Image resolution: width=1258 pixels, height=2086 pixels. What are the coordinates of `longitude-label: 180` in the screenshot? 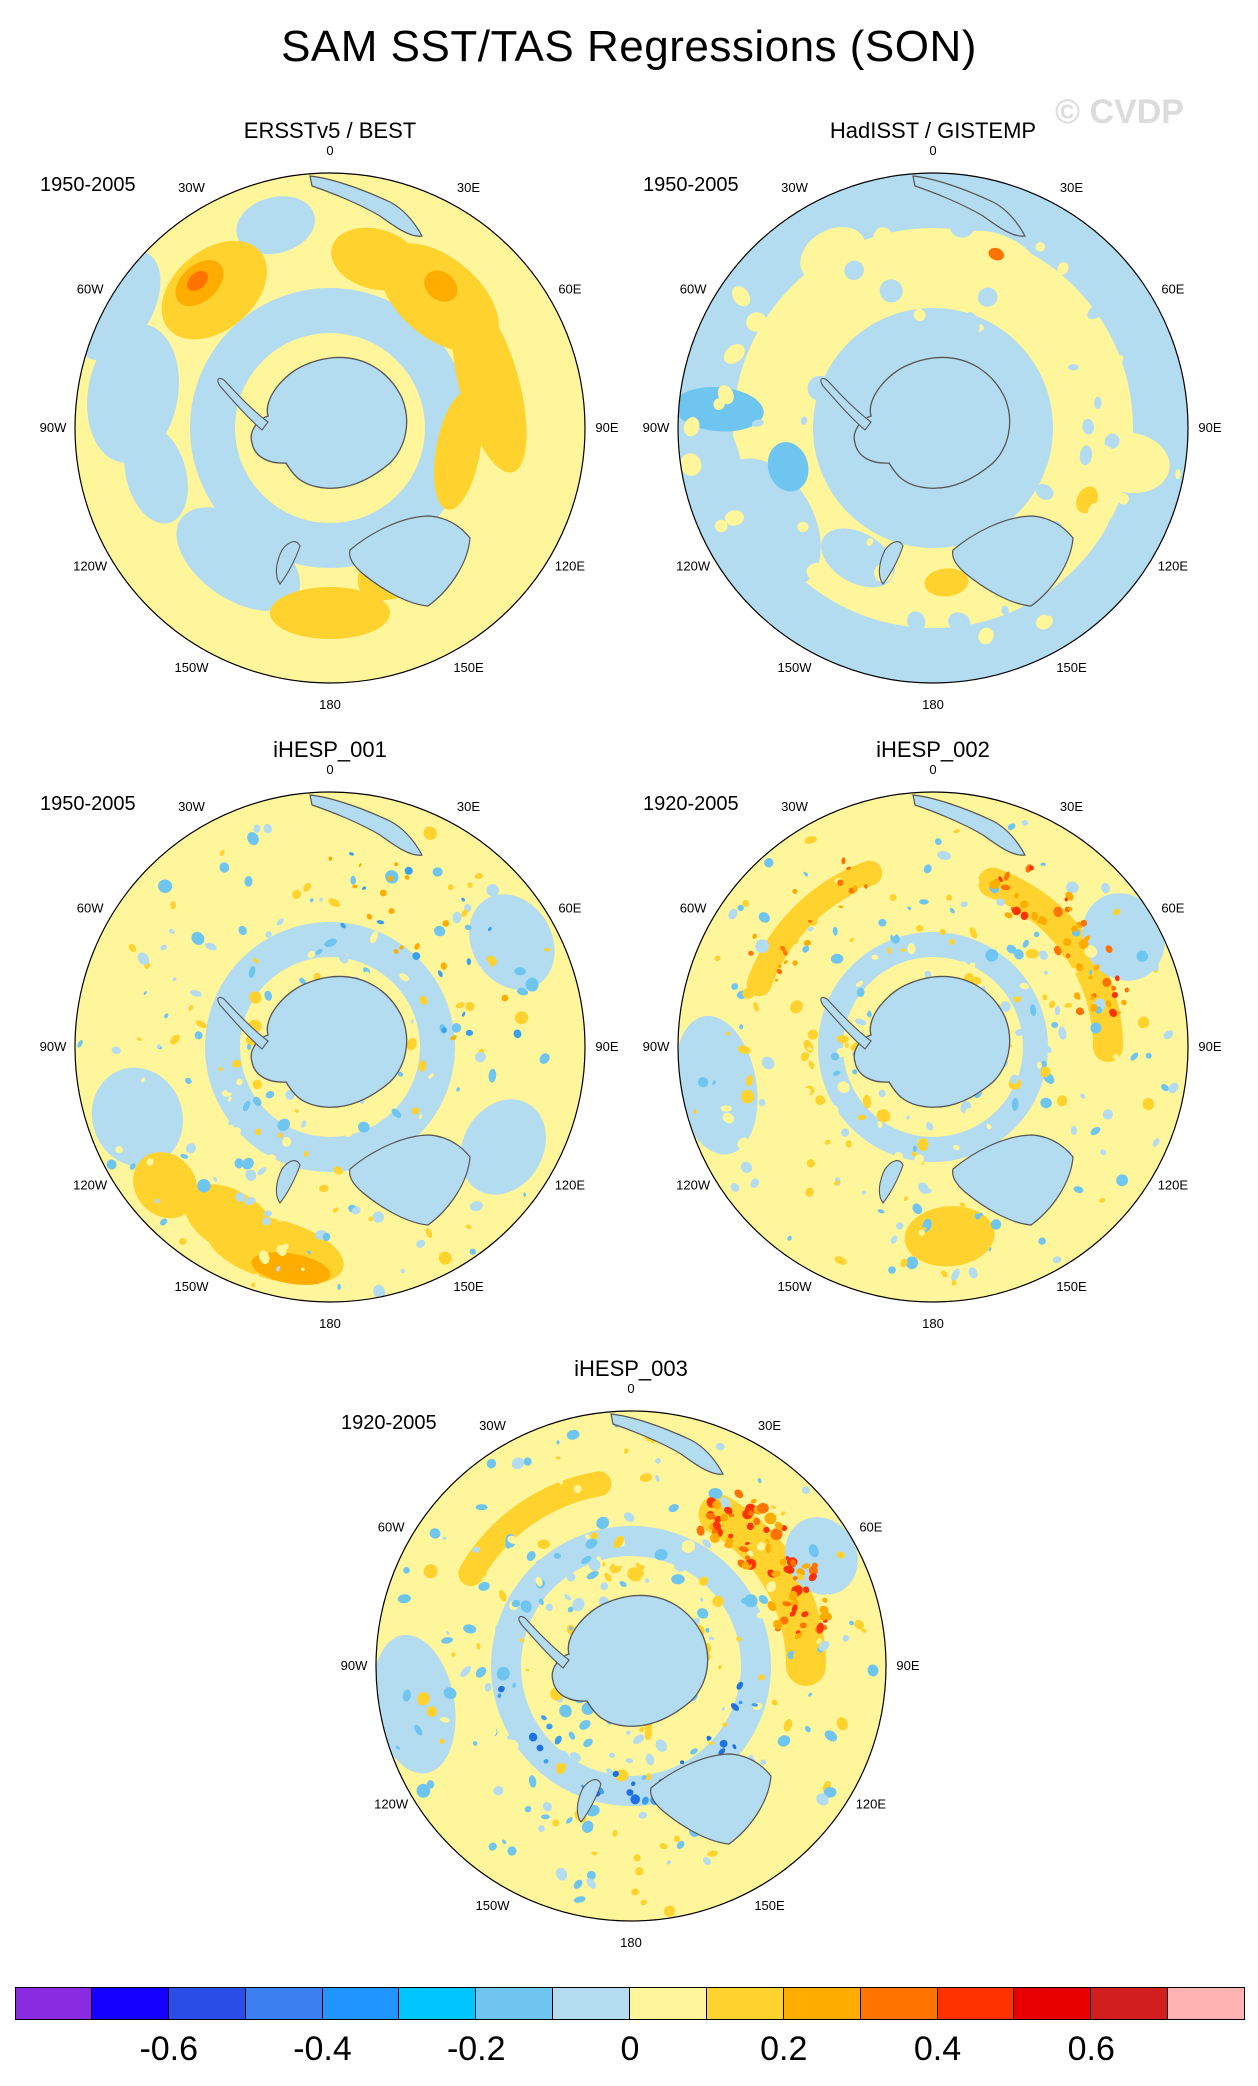 It's located at (933, 704).